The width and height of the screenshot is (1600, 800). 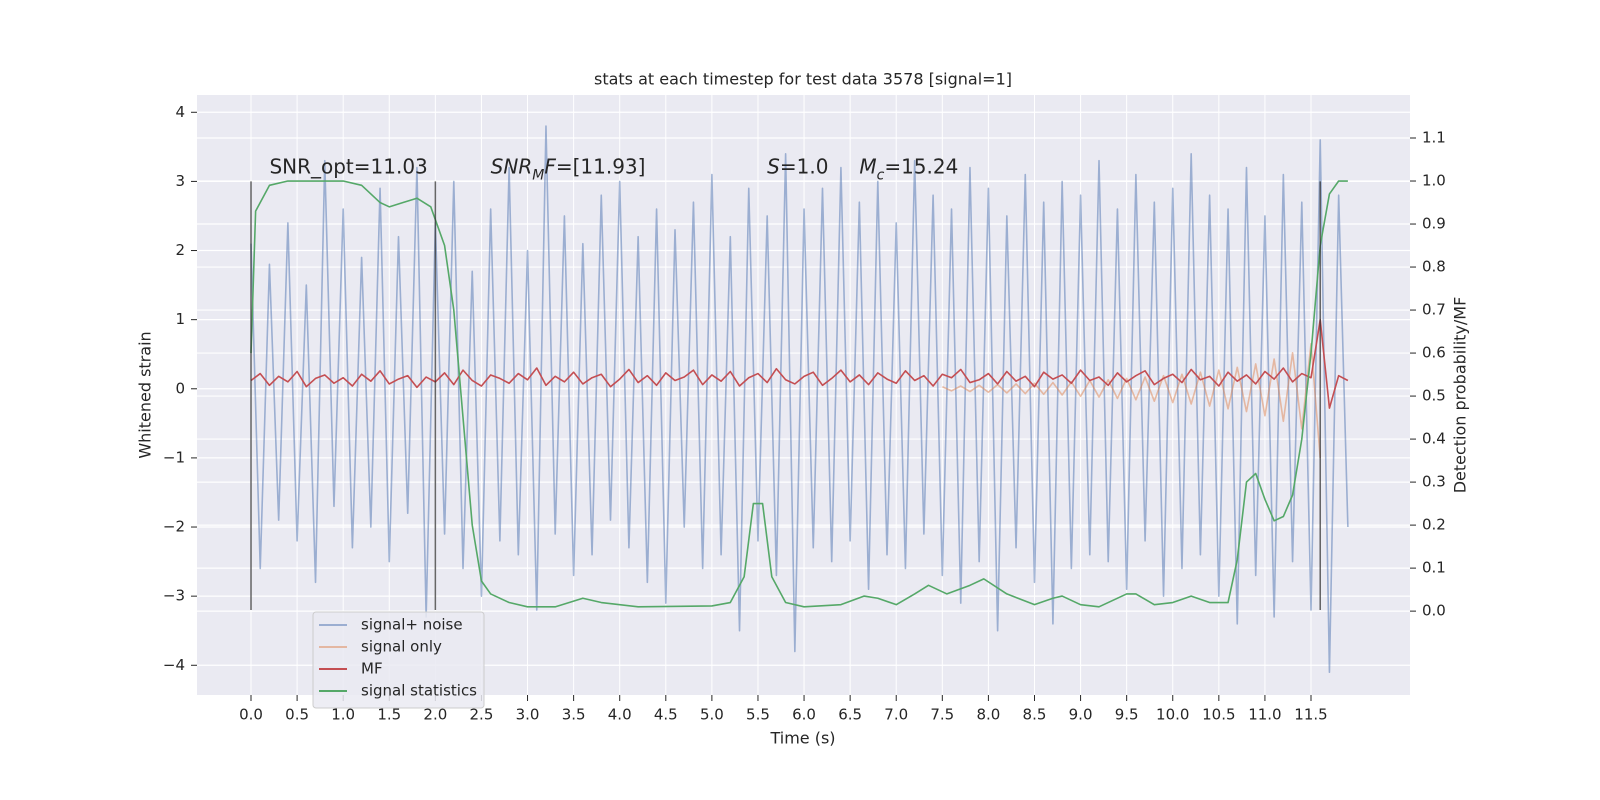 What do you see at coordinates (1434, 224) in the screenshot?
I see `y2-tick-label: 0.9` at bounding box center [1434, 224].